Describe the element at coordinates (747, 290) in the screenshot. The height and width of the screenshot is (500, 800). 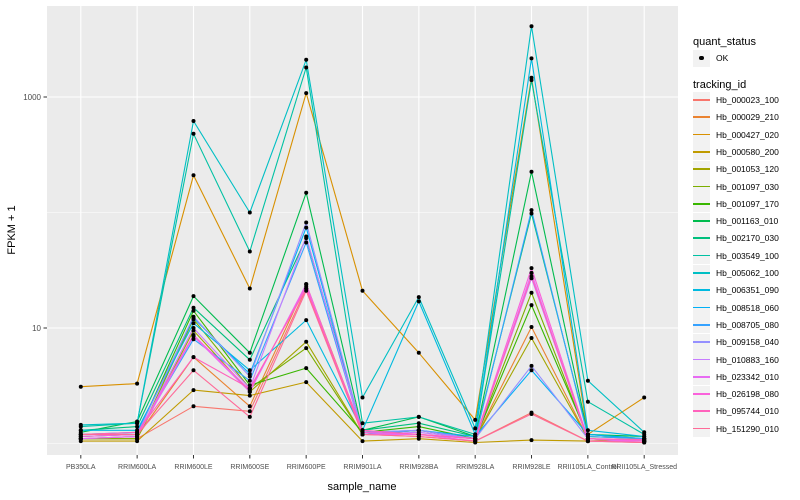
I see `legend-item-label: Hb_006351_090` at that location.